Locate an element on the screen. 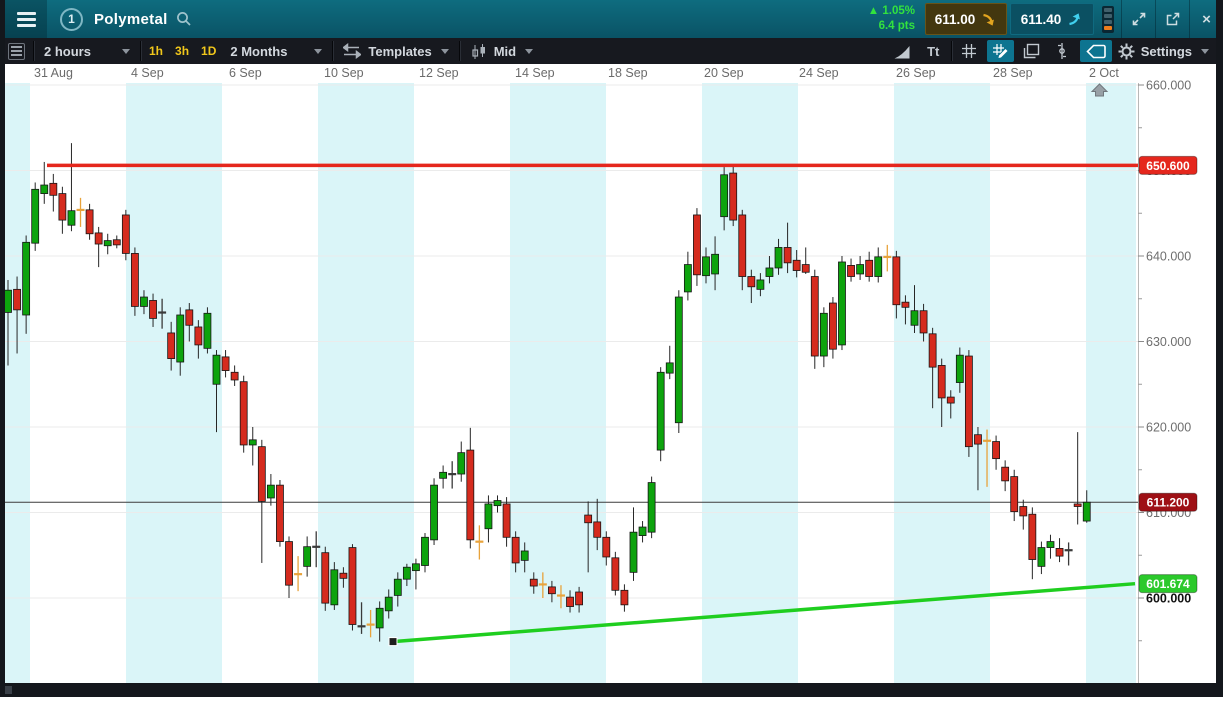 Image resolution: width=1223 pixels, height=702 pixels. price-type-label: Mid is located at coordinates (505, 51).